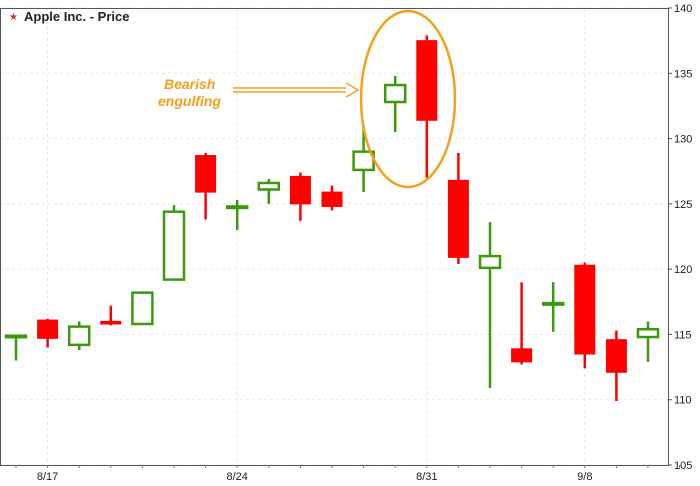  Describe the element at coordinates (408, 99) in the screenshot. I see `annotation-highlight-ellipse` at that location.